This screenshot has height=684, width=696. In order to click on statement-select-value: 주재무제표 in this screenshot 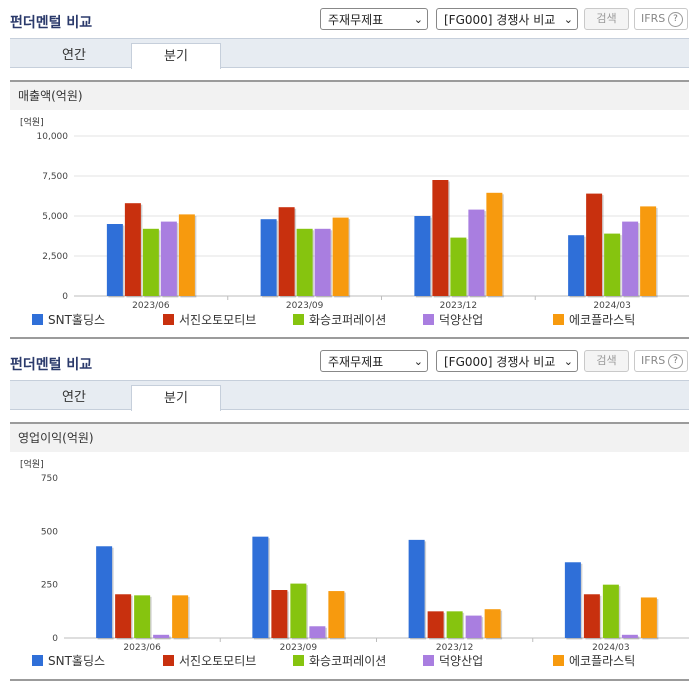, I will do `click(356, 20)`.